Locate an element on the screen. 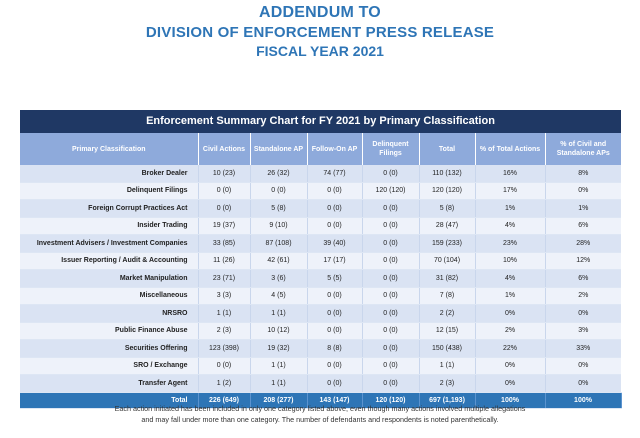 The image size is (640, 438). total-cell: 208 (277) is located at coordinates (279, 400).